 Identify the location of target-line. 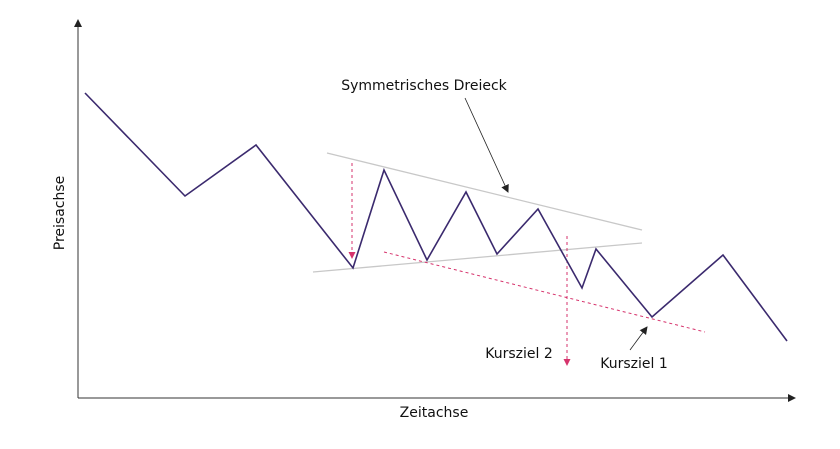
(544, 292).